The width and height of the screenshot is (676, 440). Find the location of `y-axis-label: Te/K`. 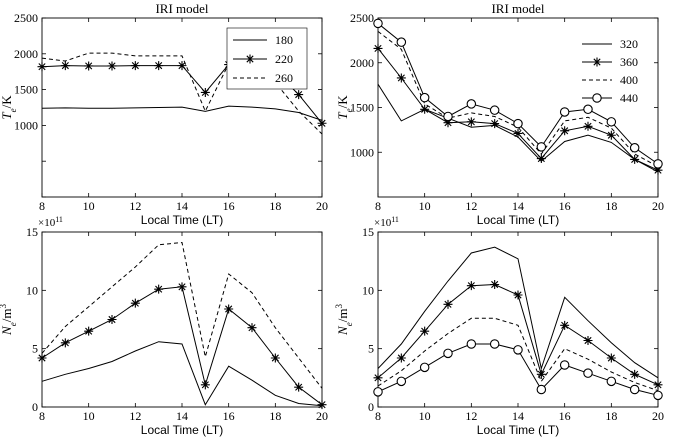

y-axis-label: Te/K is located at coordinates (344, 107).